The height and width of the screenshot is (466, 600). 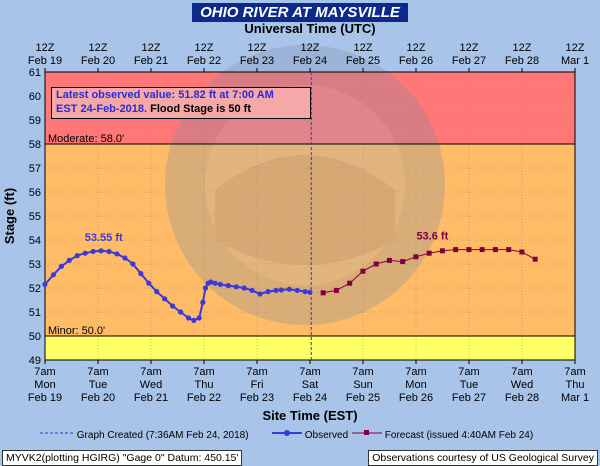 What do you see at coordinates (257, 398) in the screenshot?
I see `x-tick-date: Feb 23` at bounding box center [257, 398].